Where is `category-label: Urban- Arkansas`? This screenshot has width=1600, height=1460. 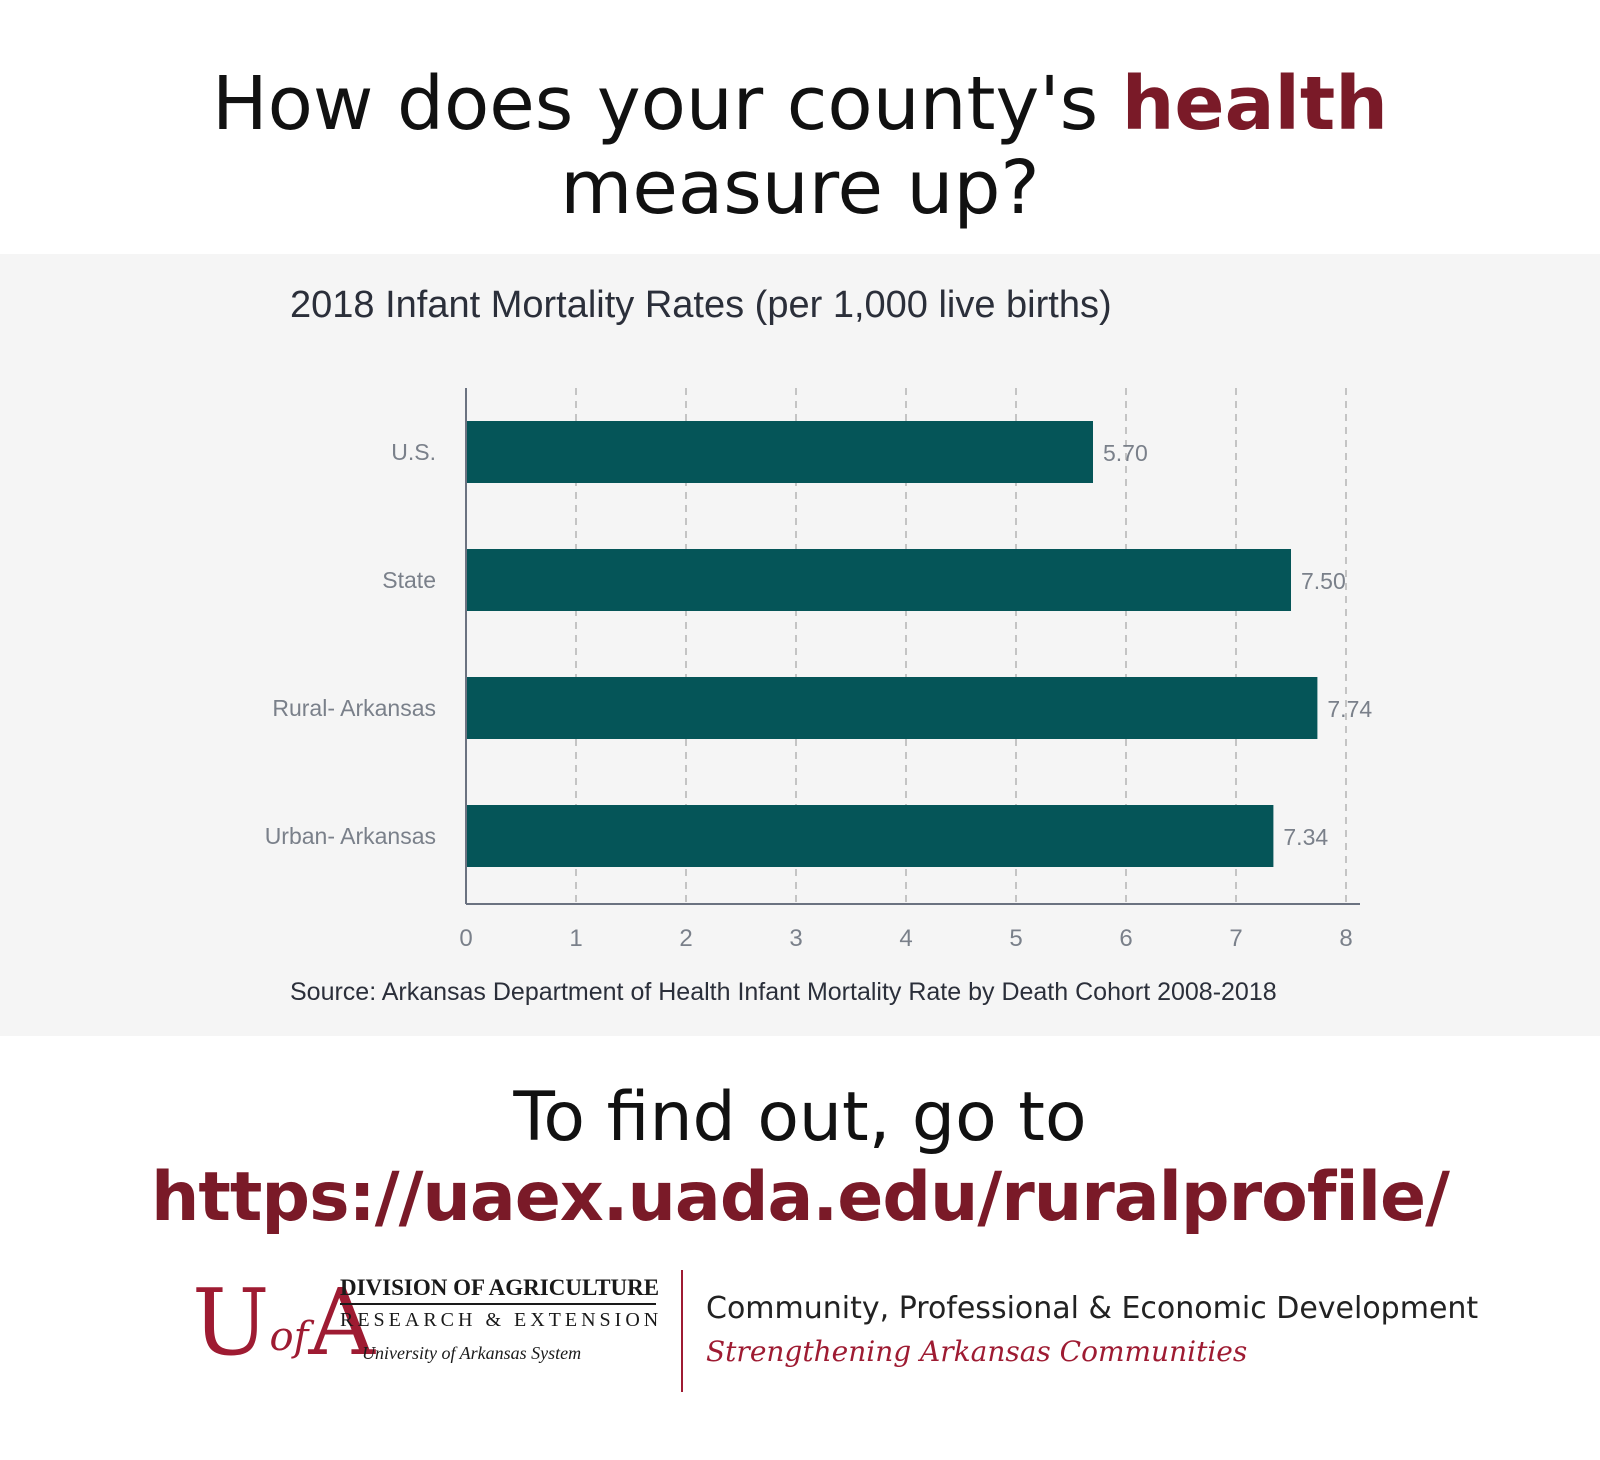 category-label: Urban- Arkansas is located at coordinates (350, 836).